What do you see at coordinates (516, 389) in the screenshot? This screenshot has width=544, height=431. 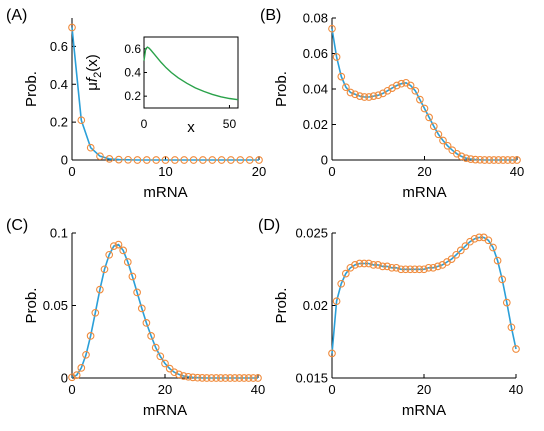 I see `panel-d-x-tick-label: 40` at bounding box center [516, 389].